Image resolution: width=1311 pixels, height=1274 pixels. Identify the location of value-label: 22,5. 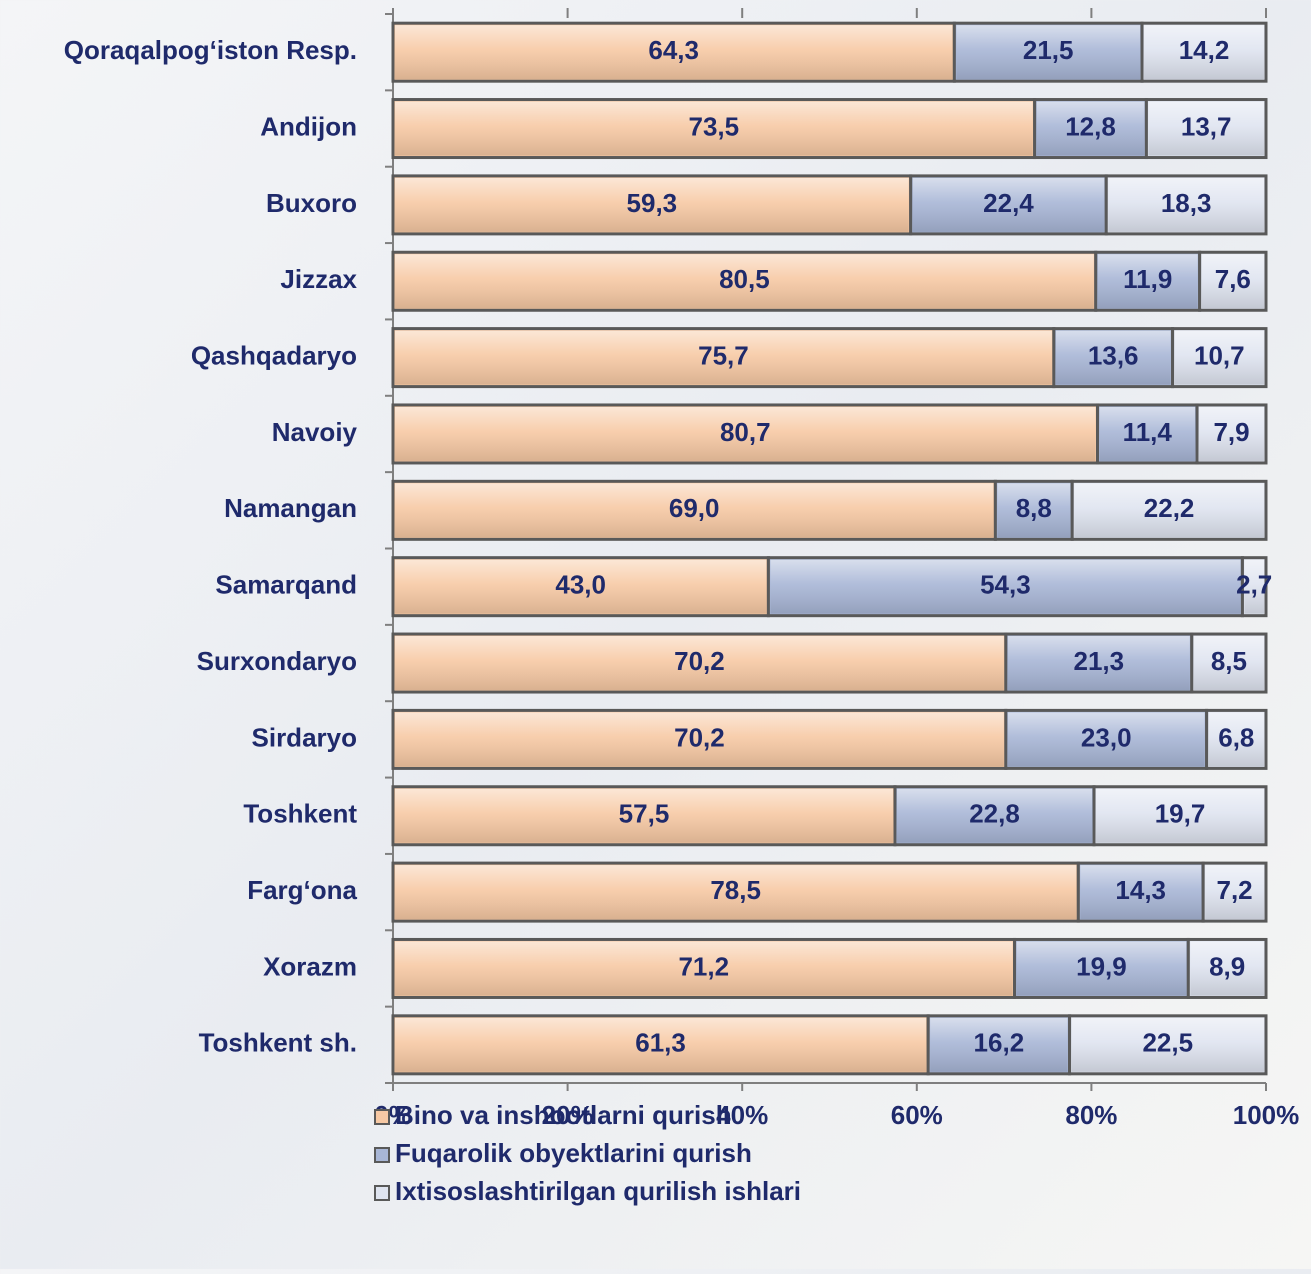
(1167, 1043).